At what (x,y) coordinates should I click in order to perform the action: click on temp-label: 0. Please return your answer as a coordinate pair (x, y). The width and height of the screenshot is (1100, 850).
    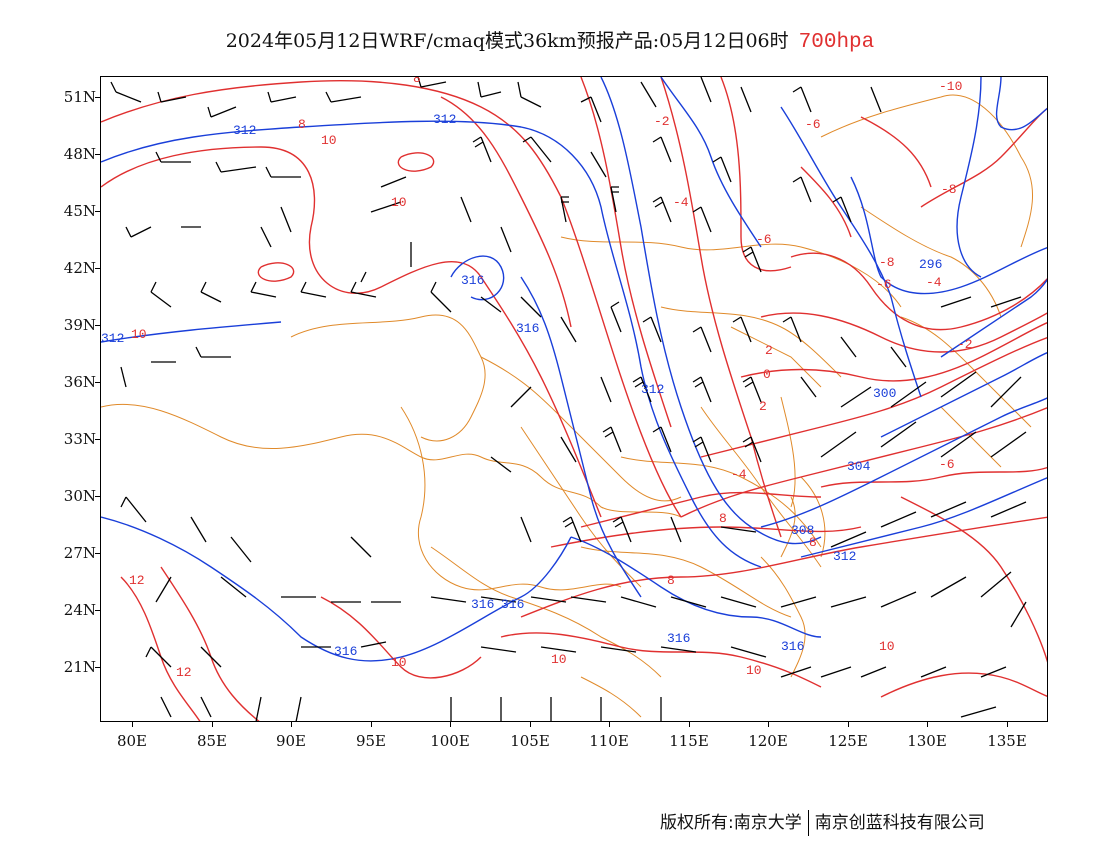
    Looking at the image, I should click on (767, 374).